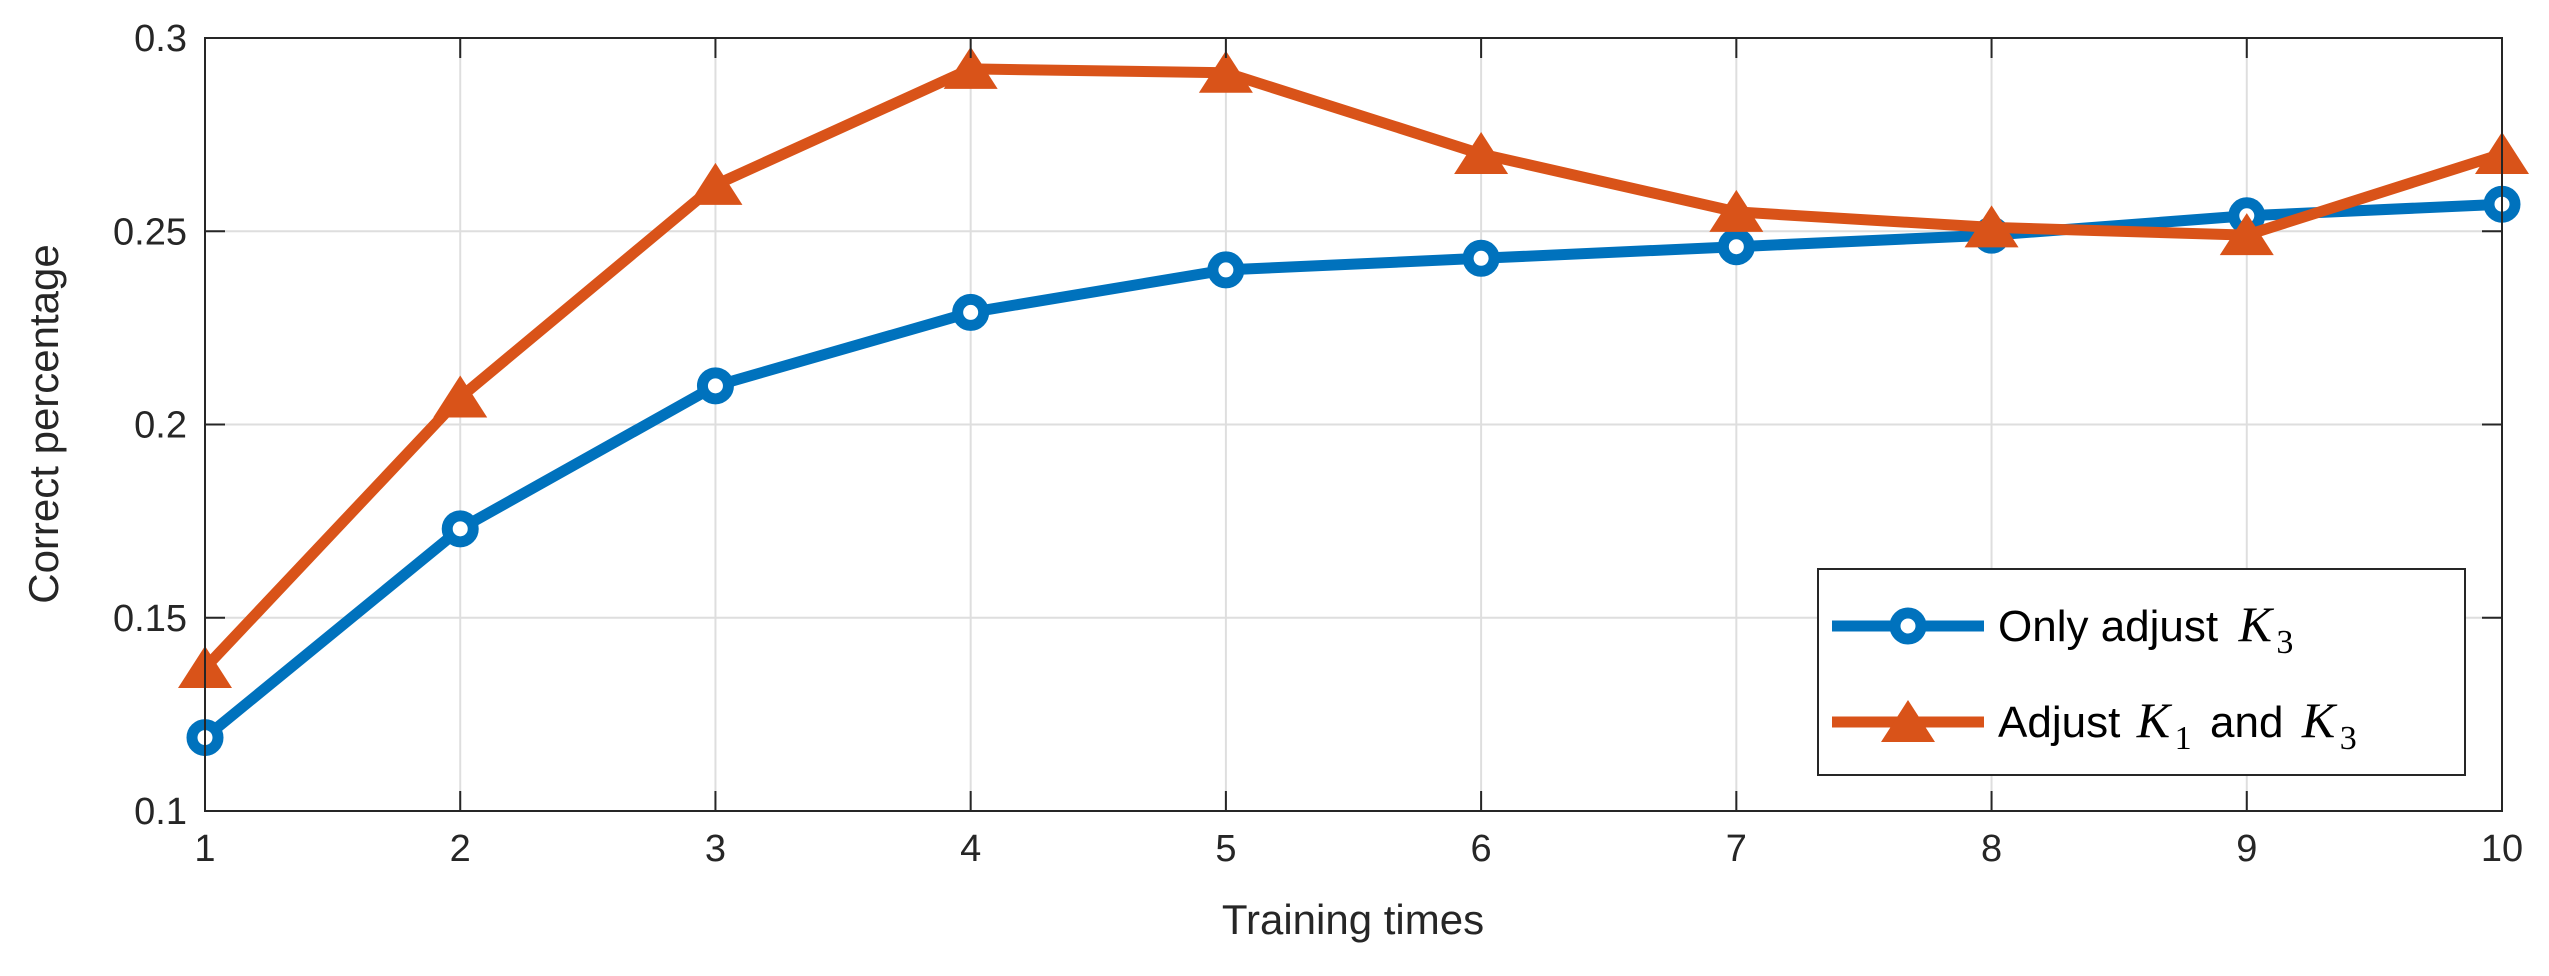 This screenshot has width=2549, height=976. What do you see at coordinates (715, 849) in the screenshot?
I see `x-tick-label: 3` at bounding box center [715, 849].